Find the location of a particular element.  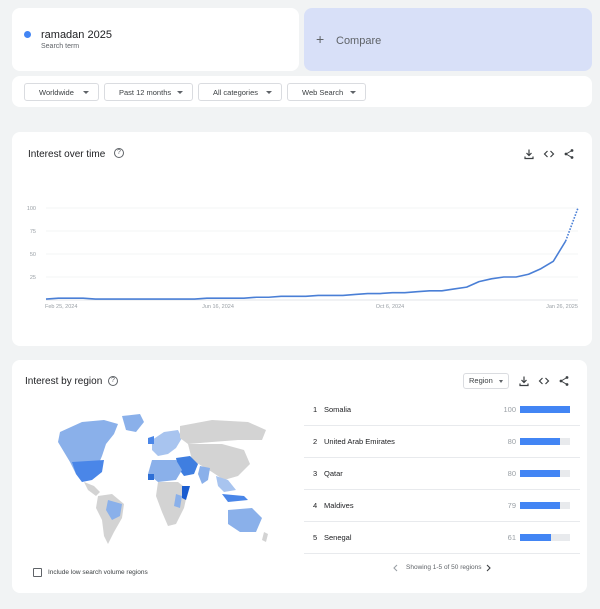

region-rank: 2 is located at coordinates (315, 441).